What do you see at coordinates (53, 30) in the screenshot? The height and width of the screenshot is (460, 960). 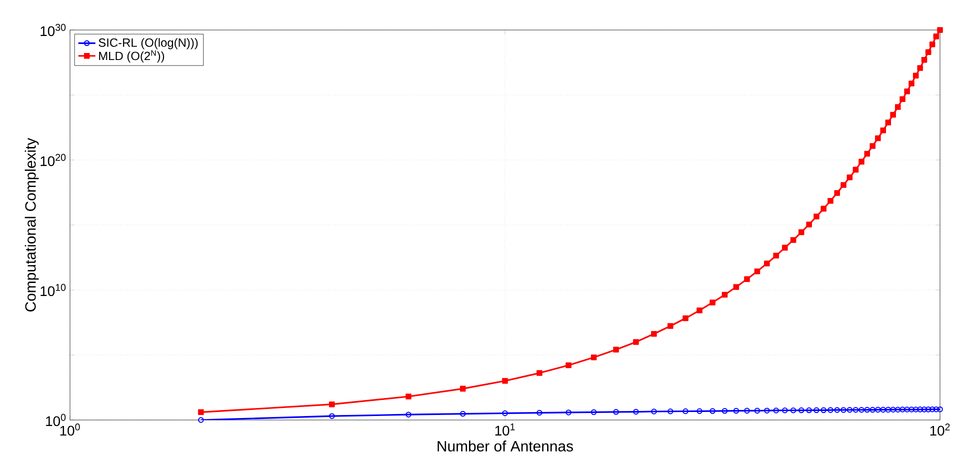 I see `y-tick-label: 10$^{30}$` at bounding box center [53, 30].